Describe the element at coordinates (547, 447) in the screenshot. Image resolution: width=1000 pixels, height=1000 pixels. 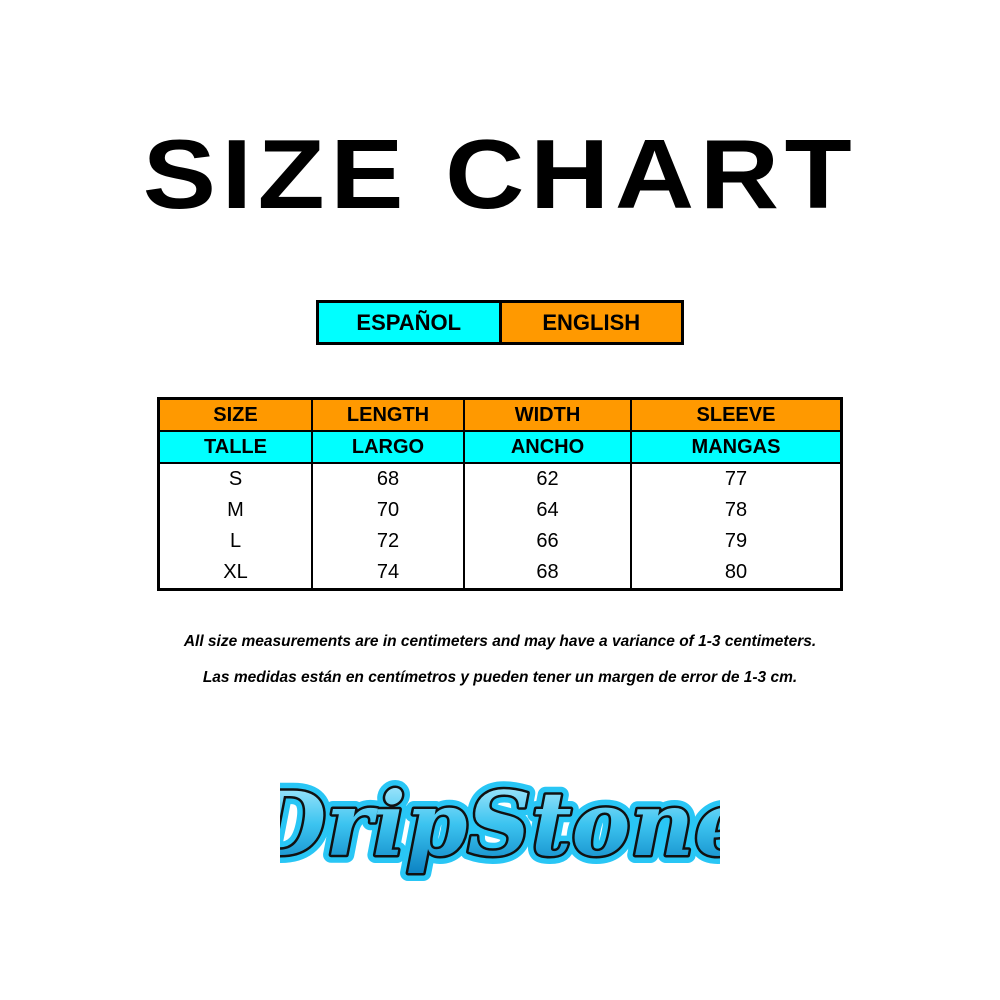
I see `header-cell: ANCHO` at that location.